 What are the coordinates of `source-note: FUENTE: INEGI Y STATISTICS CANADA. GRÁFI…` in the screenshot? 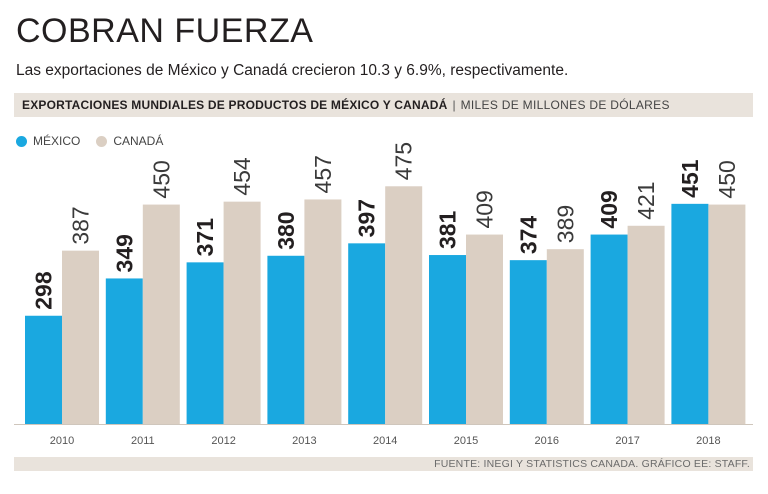 It's located at (592, 464).